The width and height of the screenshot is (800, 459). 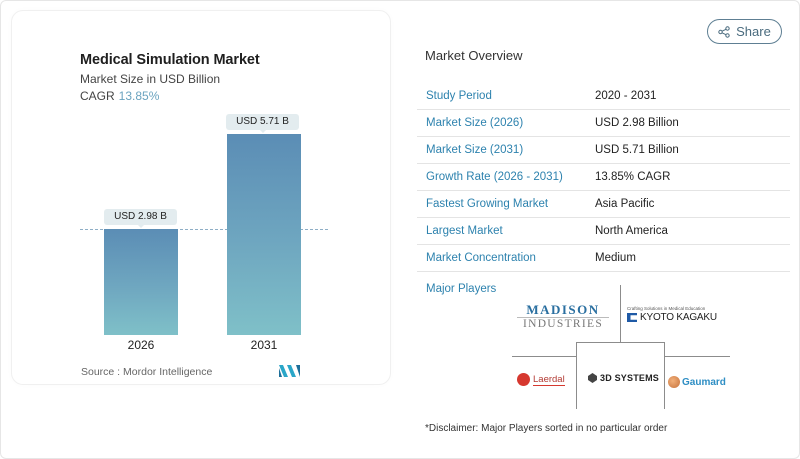 I want to click on data-label-2026: USD 2.98 B, so click(x=140, y=218).